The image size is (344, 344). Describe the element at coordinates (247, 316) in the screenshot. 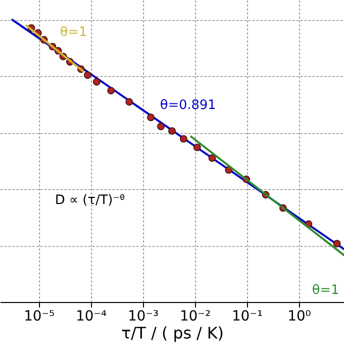

I see `x-tick-label: 10⁻¹` at that location.